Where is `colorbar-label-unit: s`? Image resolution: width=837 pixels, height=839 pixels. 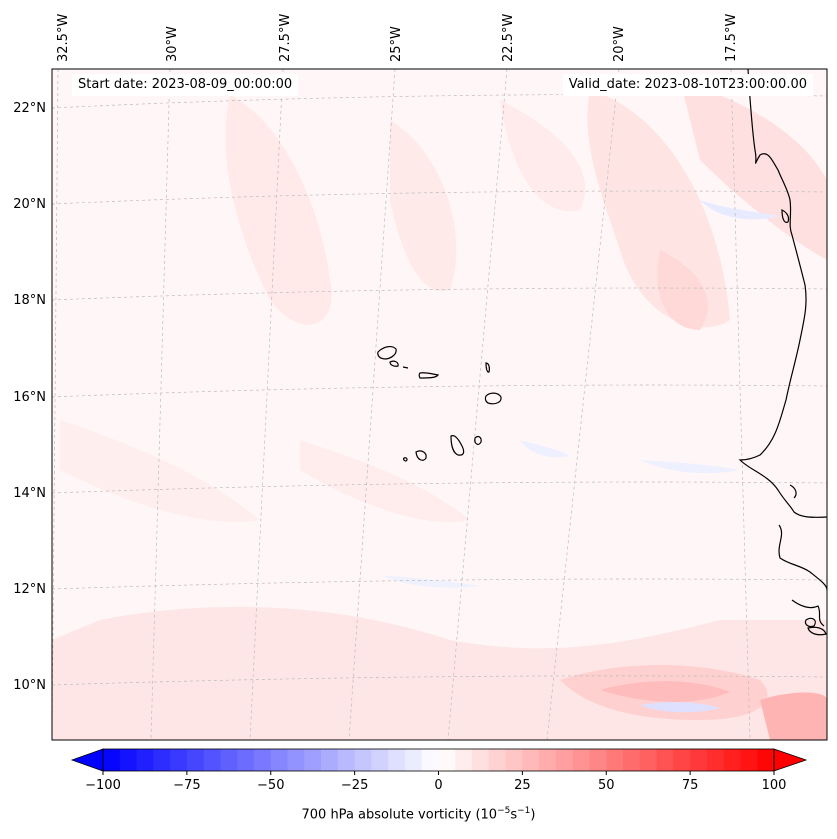 colorbar-label-unit: s is located at coordinates (514, 815).